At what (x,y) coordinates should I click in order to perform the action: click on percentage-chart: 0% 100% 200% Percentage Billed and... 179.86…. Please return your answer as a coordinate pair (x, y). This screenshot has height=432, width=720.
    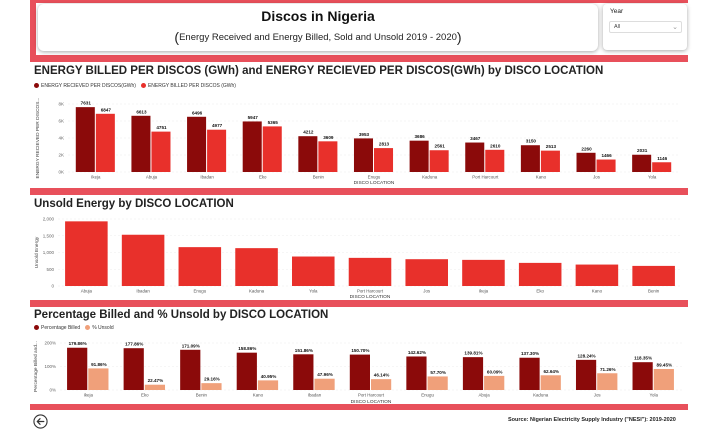
    Looking at the image, I should click on (357, 372).